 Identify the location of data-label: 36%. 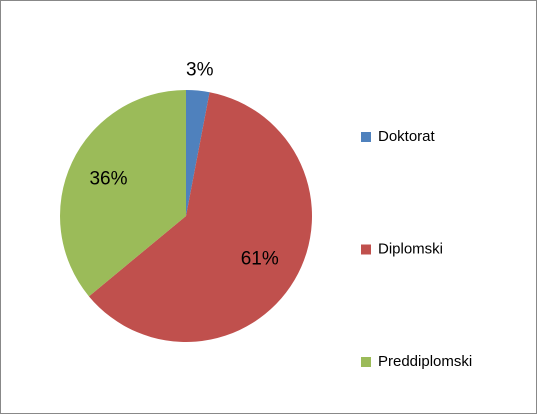
(108, 179).